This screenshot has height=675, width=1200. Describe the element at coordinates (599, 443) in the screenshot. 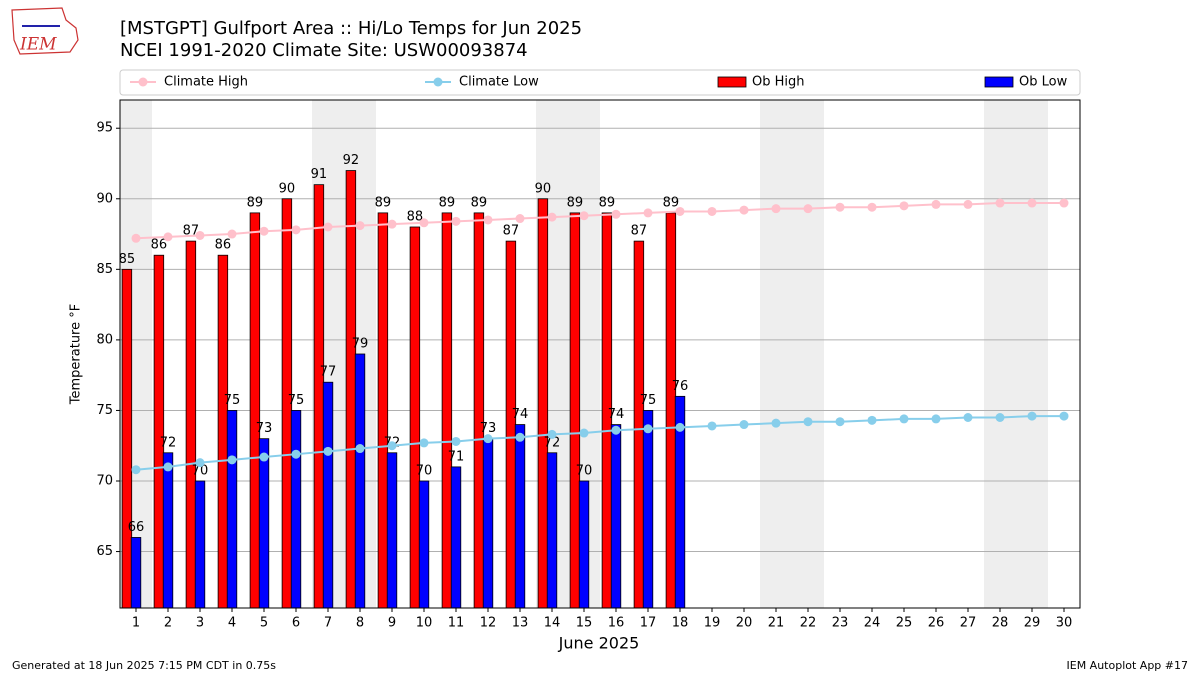

I see `line` at that location.